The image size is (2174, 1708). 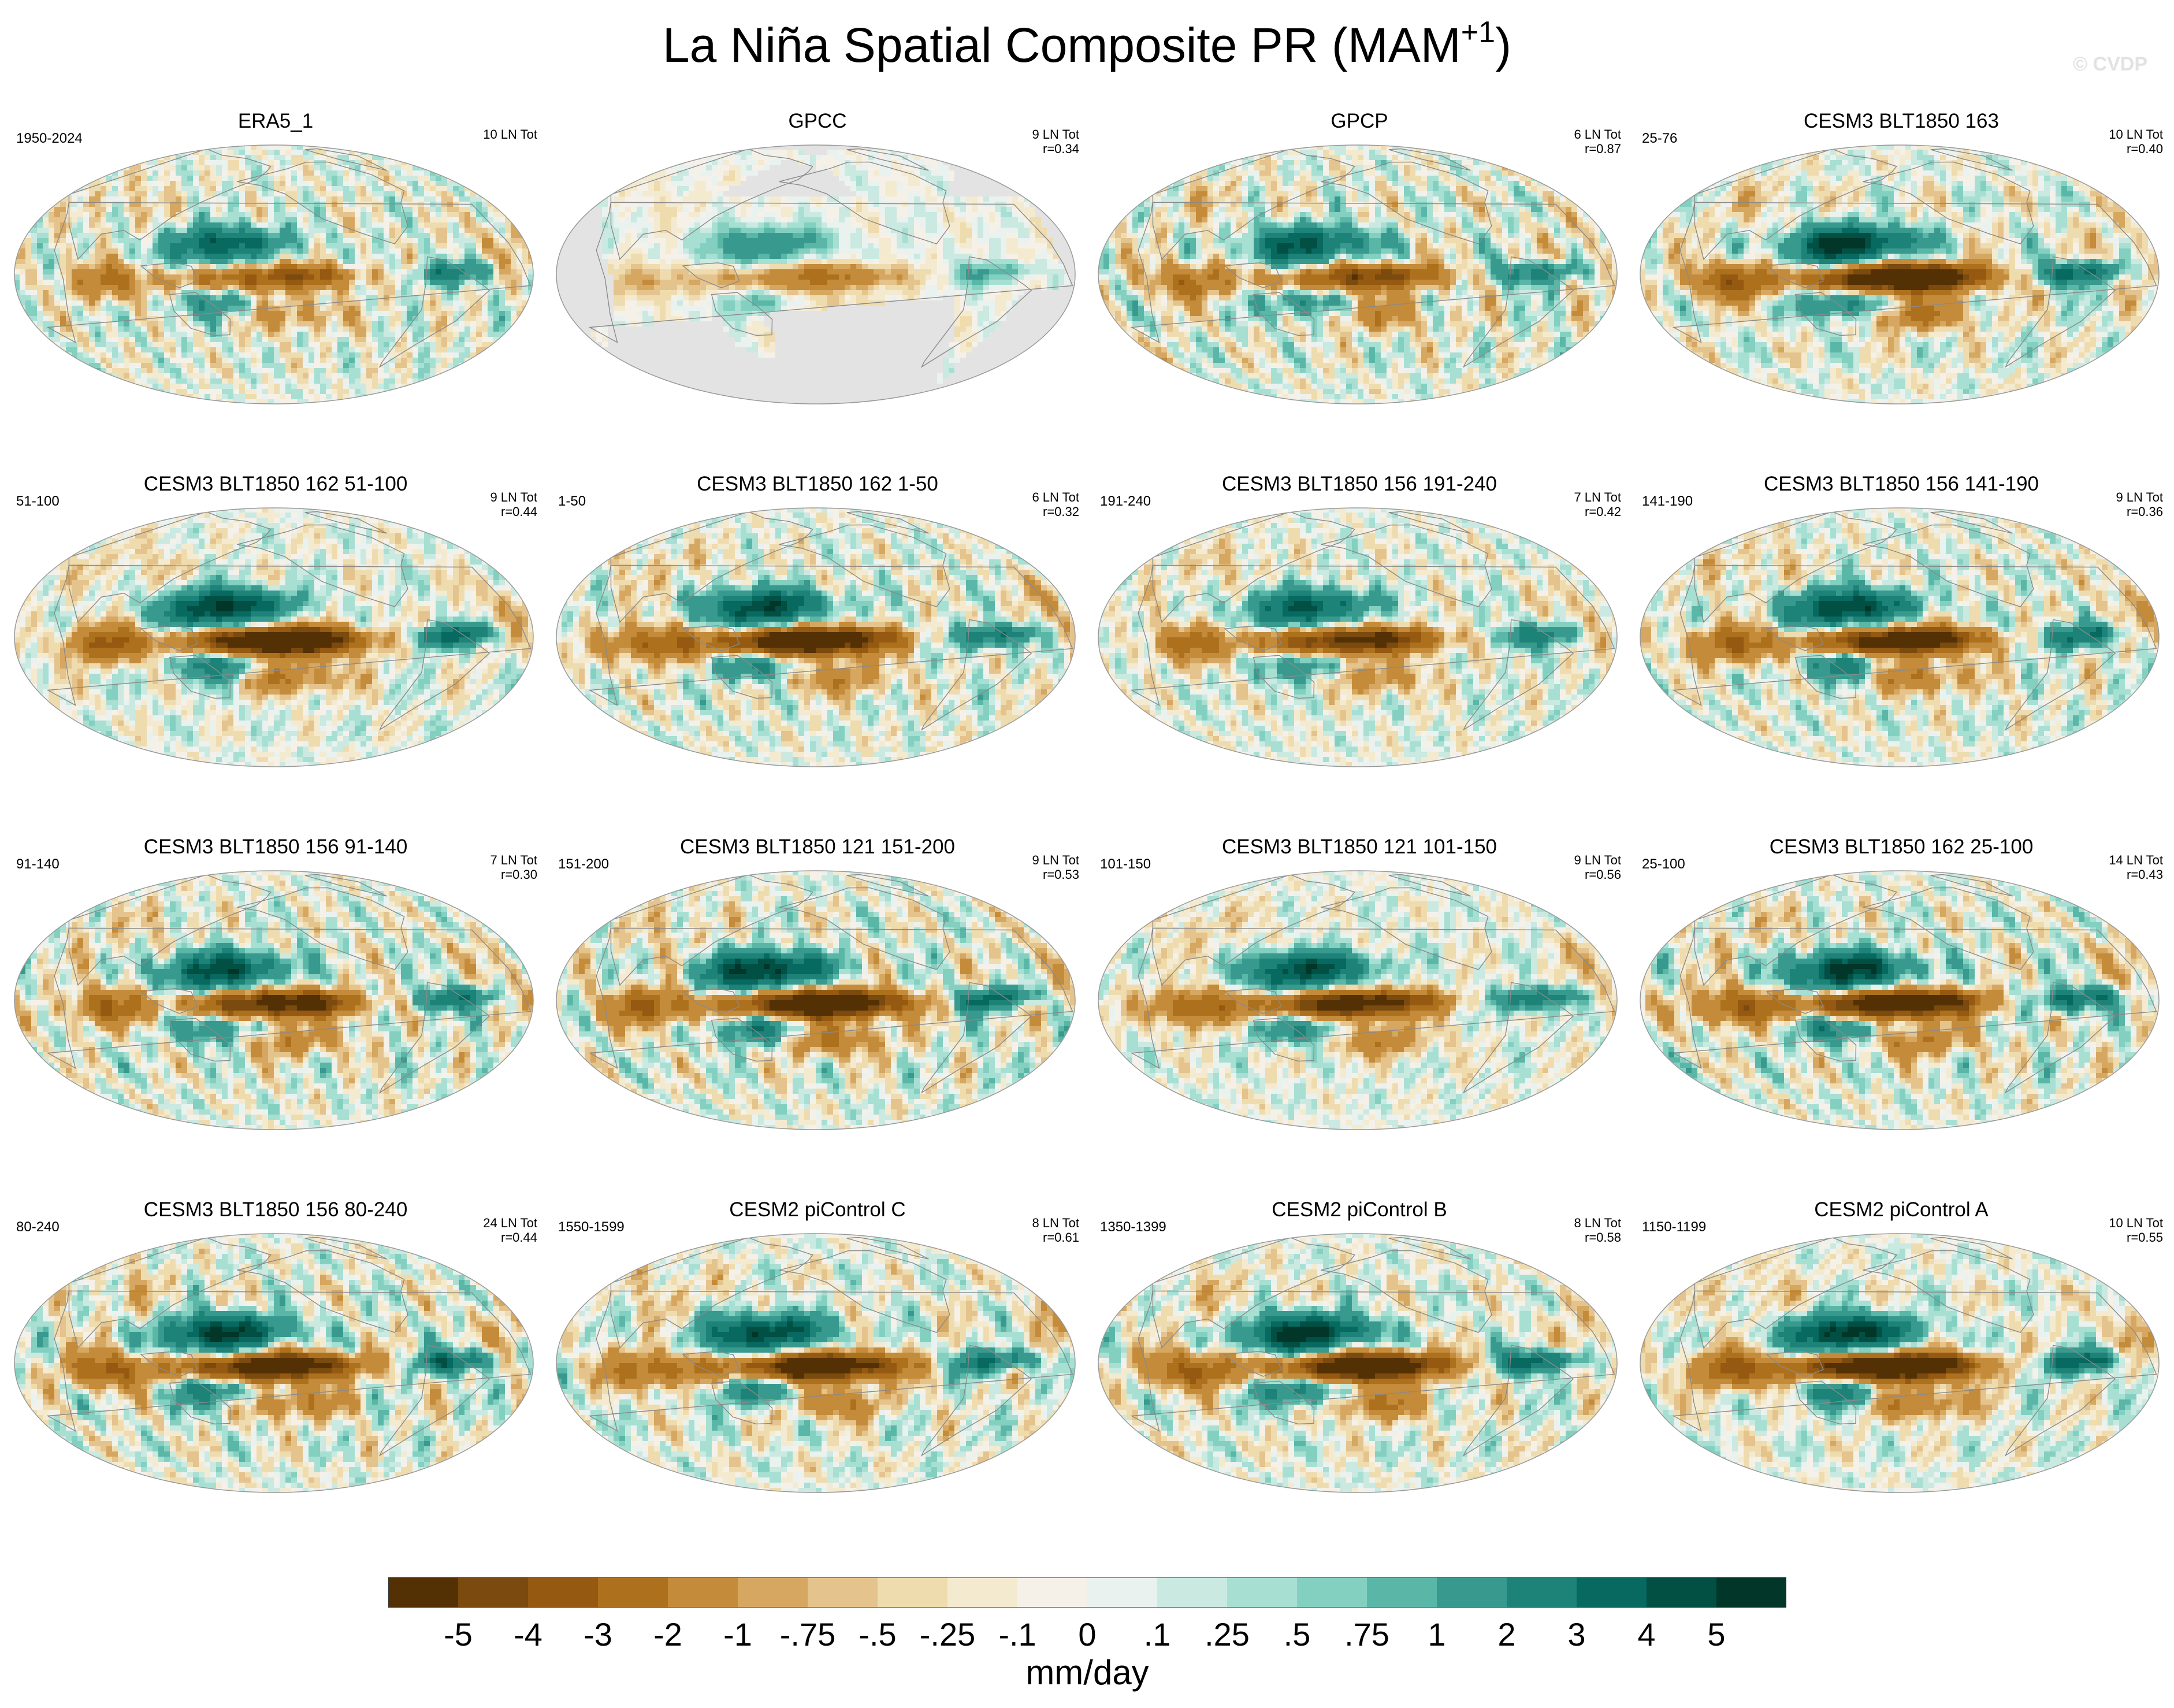 What do you see at coordinates (275, 1209) in the screenshot?
I see `panel-title: CESM3 BLT1850 156 80-240` at bounding box center [275, 1209].